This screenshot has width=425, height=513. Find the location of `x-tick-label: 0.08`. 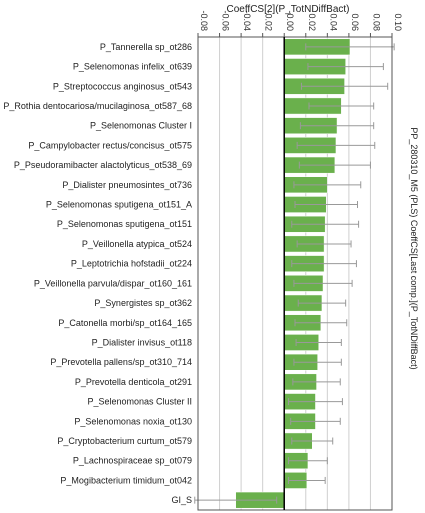

x-tick-label: 0.08 is located at coordinates (376, 22).